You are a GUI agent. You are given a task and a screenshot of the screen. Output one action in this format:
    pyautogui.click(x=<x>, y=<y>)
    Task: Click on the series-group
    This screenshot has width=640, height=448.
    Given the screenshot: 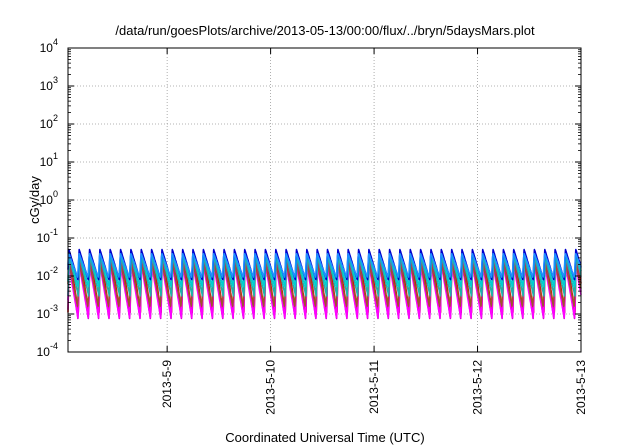 What is the action you would take?
    pyautogui.click(x=324, y=284)
    